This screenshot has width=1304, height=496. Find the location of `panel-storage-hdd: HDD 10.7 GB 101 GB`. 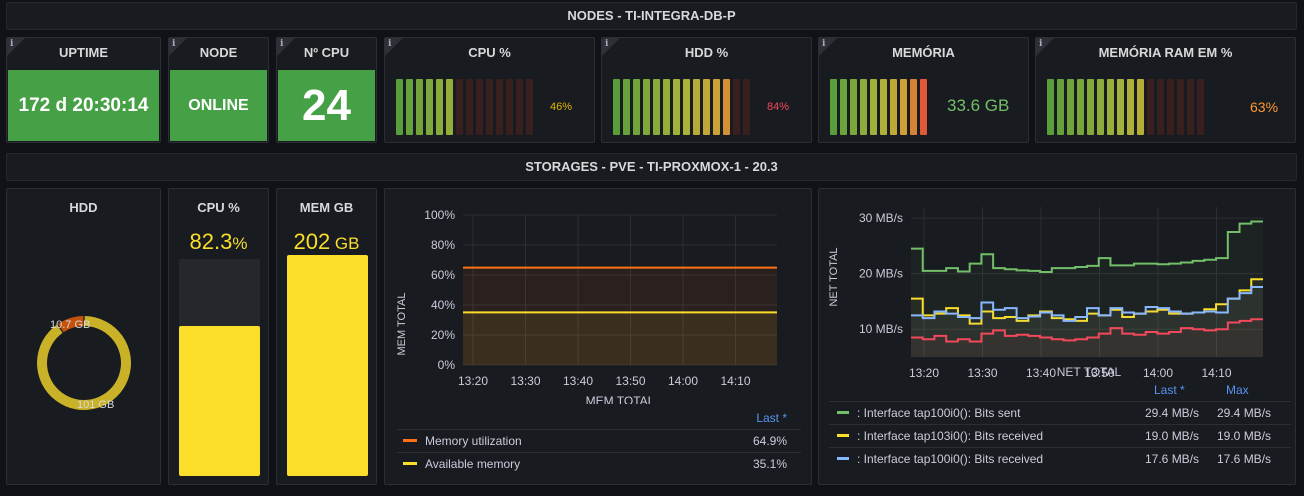

panel-storage-hdd: HDD 10.7 GB 101 GB is located at coordinates (83, 336).